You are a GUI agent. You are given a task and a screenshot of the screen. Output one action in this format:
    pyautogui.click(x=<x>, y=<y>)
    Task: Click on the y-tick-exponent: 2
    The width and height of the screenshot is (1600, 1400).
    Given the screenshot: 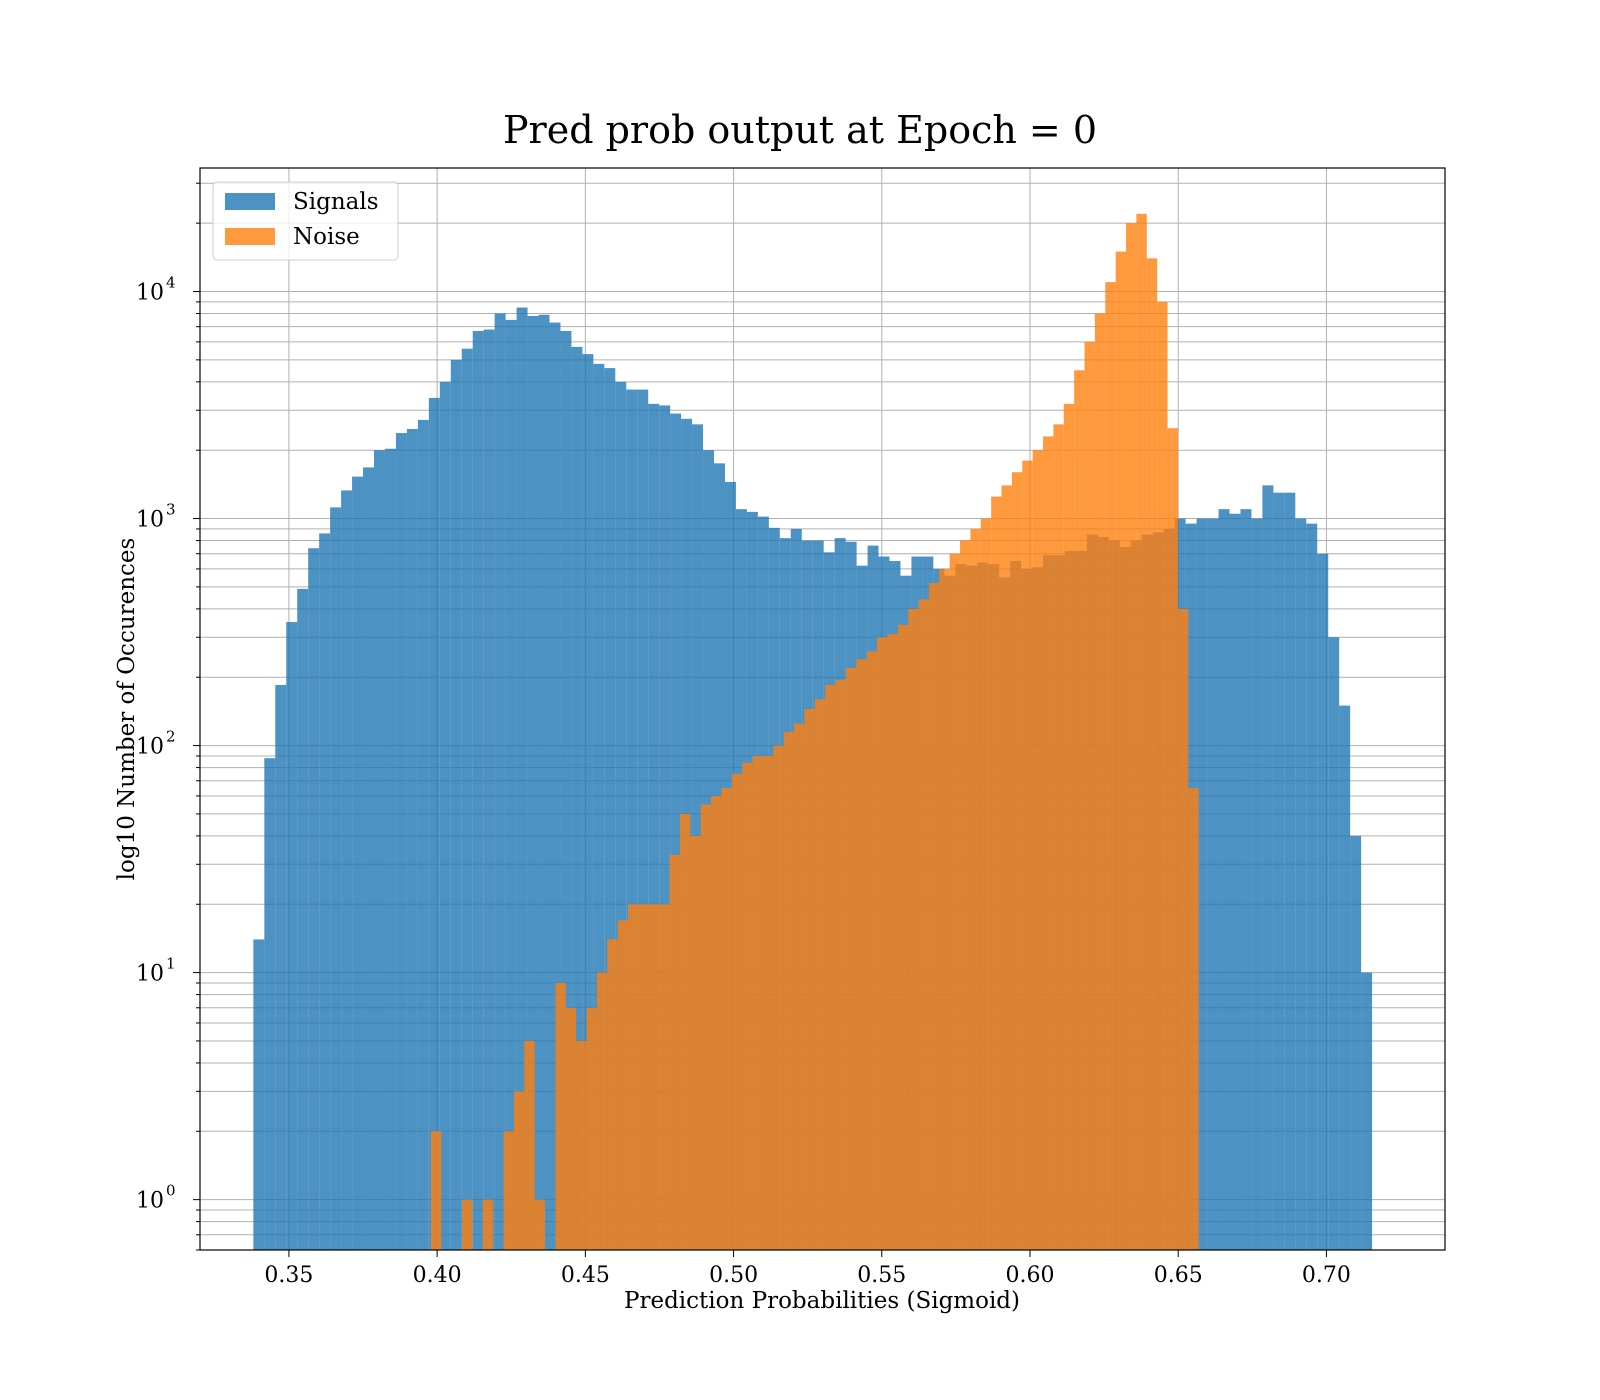 What is the action you would take?
    pyautogui.click(x=171, y=737)
    